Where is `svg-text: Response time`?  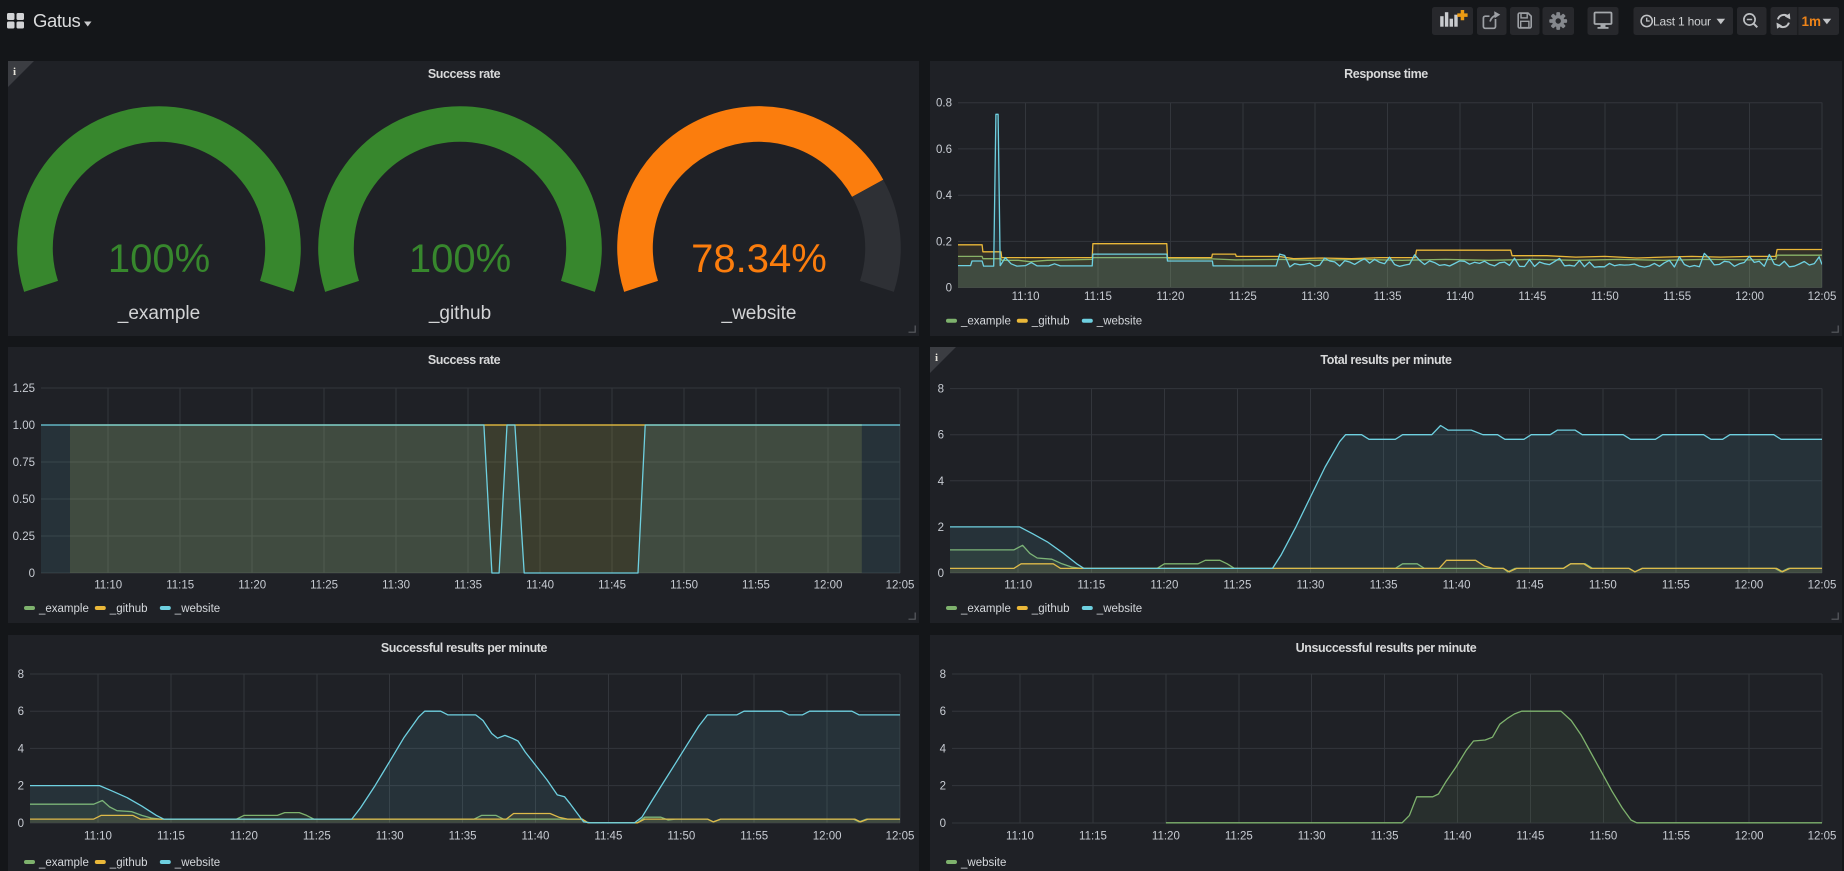 svg-text: Response time is located at coordinates (1386, 74).